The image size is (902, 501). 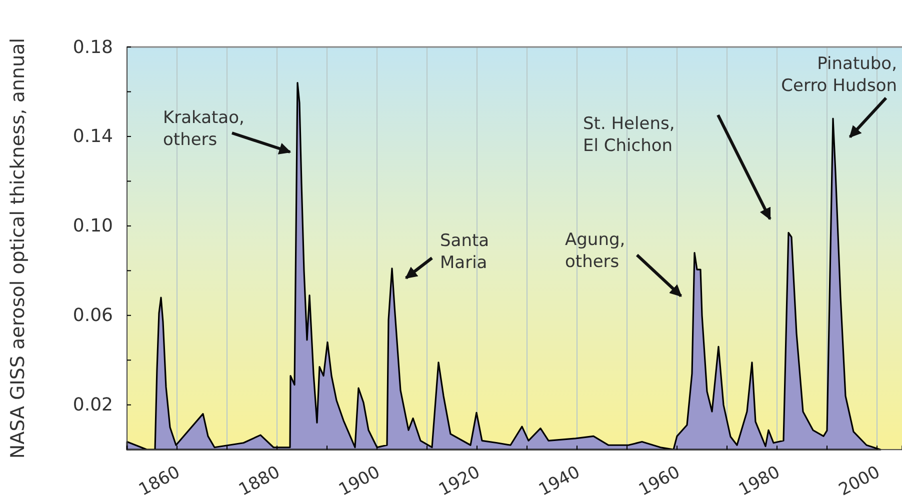 What do you see at coordinates (839, 75) in the screenshot?
I see `annotation: Pinatubo, Cerro Hudson` at bounding box center [839, 75].